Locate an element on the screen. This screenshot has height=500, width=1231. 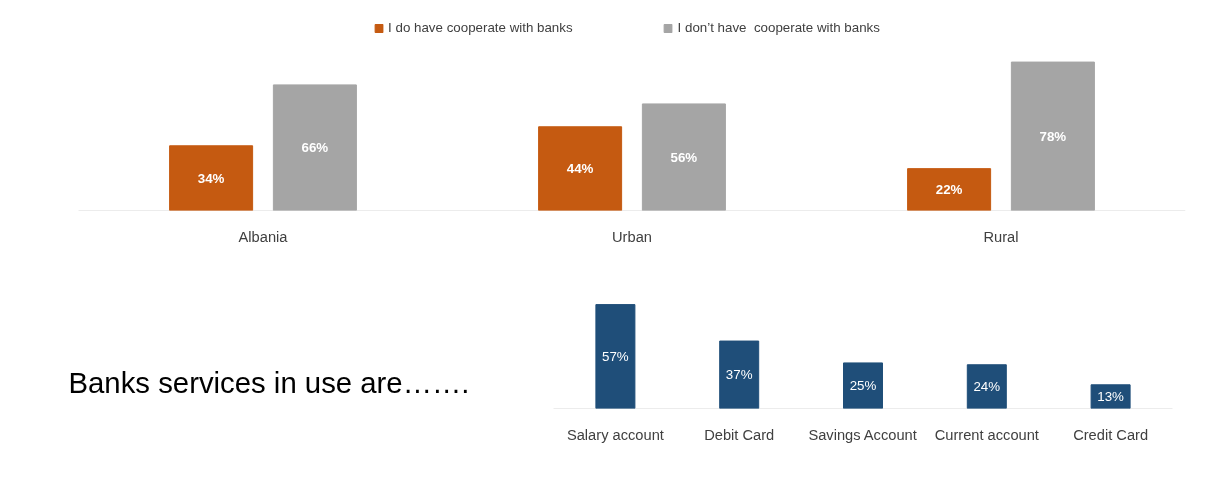
data-label: 44% is located at coordinates (580, 169).